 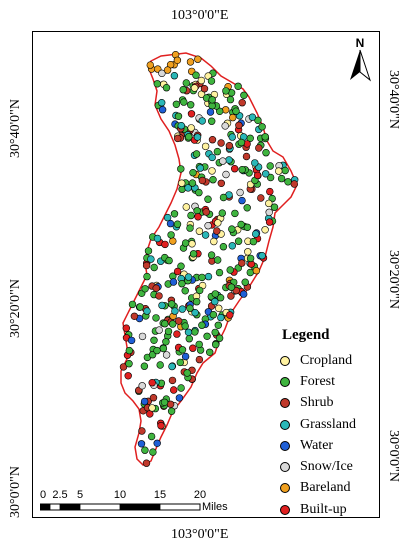 What do you see at coordinates (200, 534) in the screenshot?
I see `bottom-longitude-label: 103°0'0"E` at bounding box center [200, 534].